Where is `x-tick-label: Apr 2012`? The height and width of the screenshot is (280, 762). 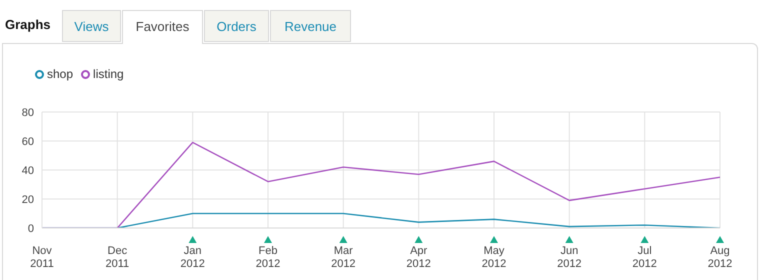 x-tick-label: Apr 2012 is located at coordinates (418, 257).